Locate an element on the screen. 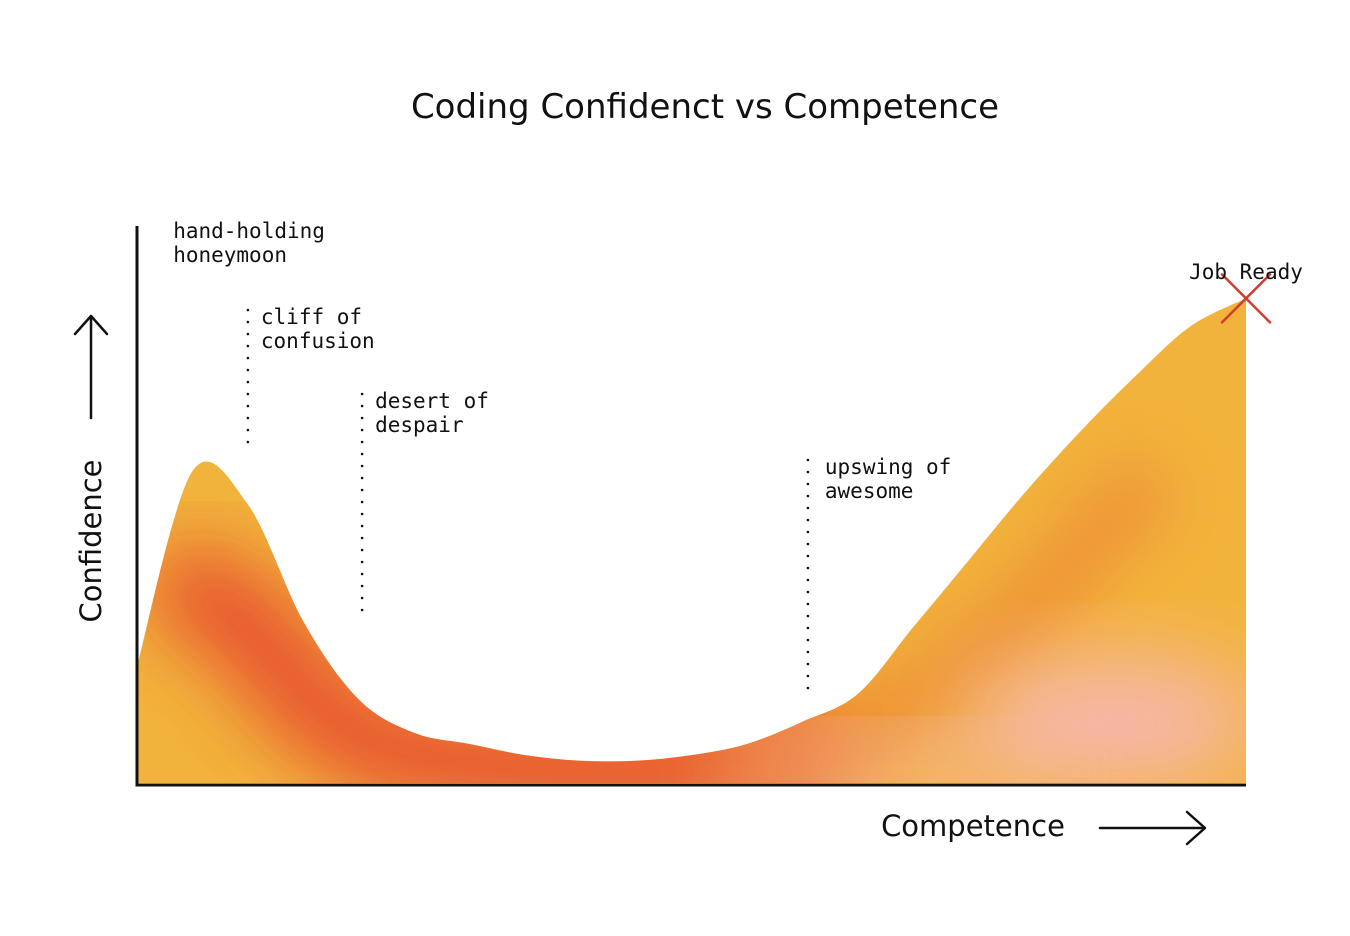 Image resolution: width=1350 pixels, height=936 pixels. annotation-job-ready: Job Ready is located at coordinates (1246, 272).